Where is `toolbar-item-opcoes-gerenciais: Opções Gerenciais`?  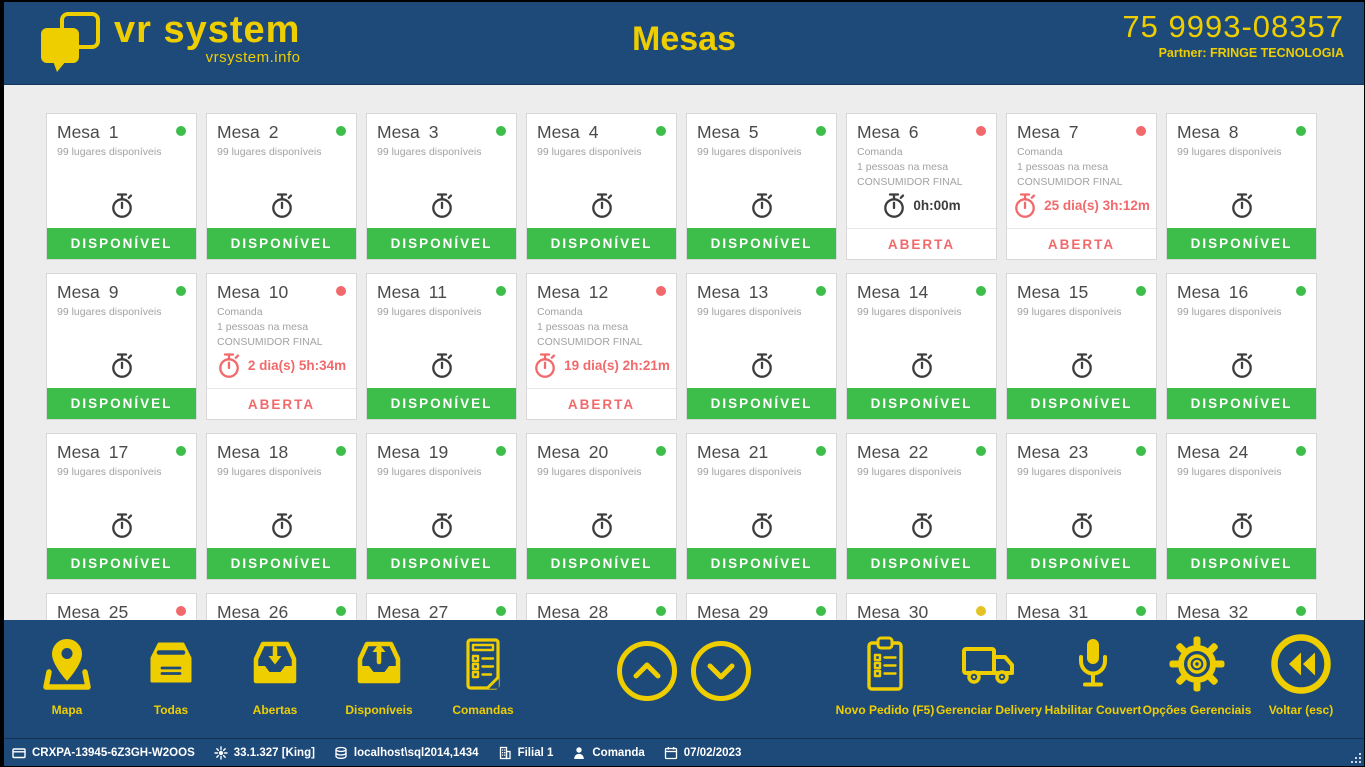
toolbar-item-opcoes-gerenciais: Opções Gerenciais is located at coordinates (1197, 675).